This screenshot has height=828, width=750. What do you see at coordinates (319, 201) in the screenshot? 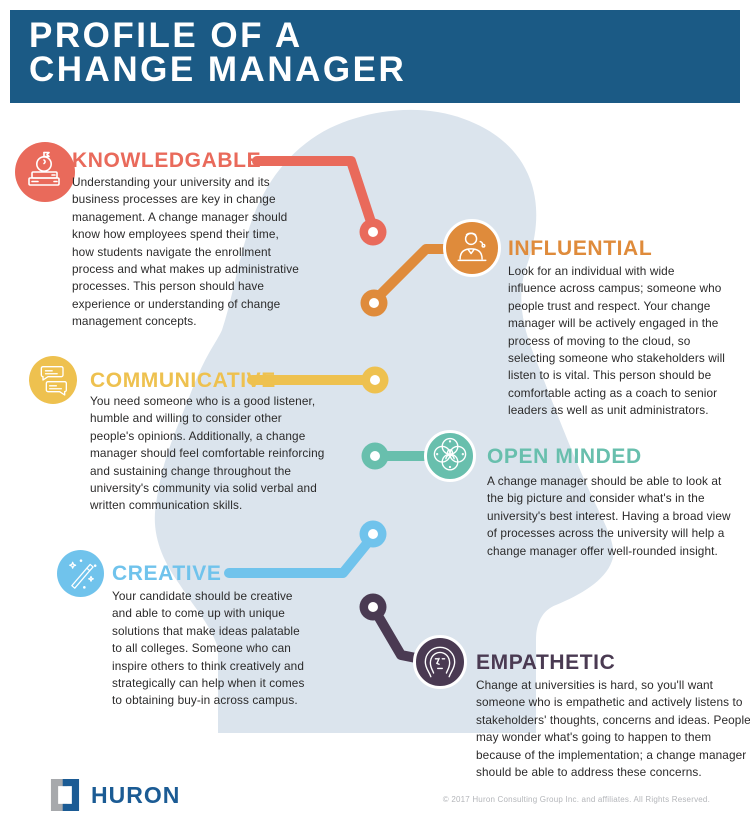
I see `connector-knowledgable` at bounding box center [319, 201].